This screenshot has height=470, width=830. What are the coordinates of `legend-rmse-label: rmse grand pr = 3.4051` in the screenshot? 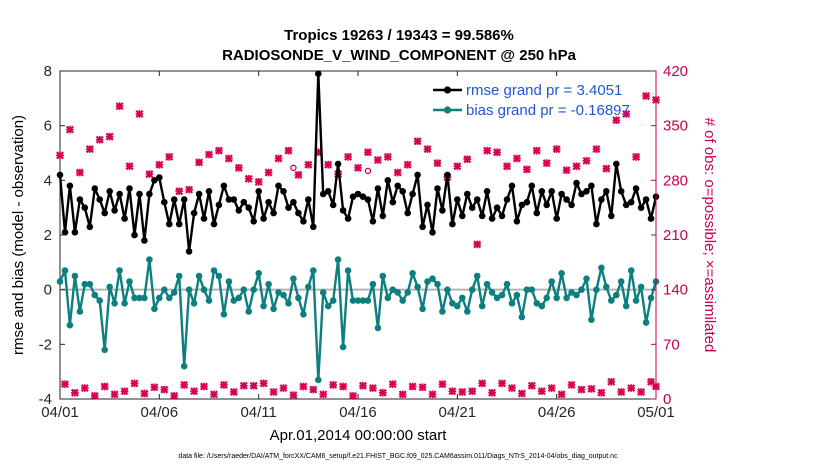 It's located at (544, 90).